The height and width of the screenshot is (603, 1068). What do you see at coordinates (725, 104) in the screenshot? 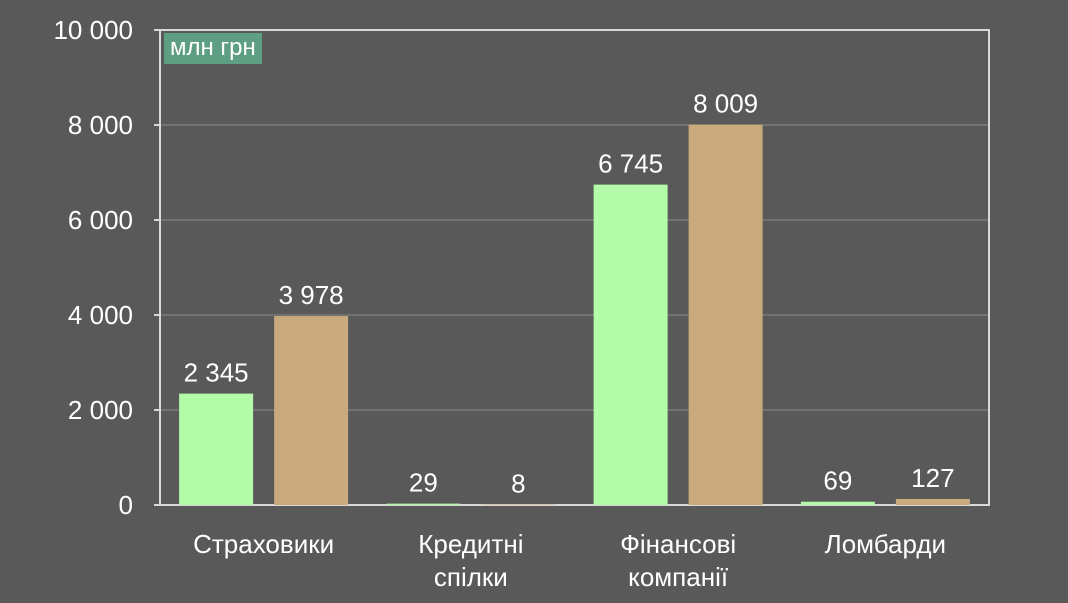
I see `data-label-s1-c2: 8 009` at bounding box center [725, 104].